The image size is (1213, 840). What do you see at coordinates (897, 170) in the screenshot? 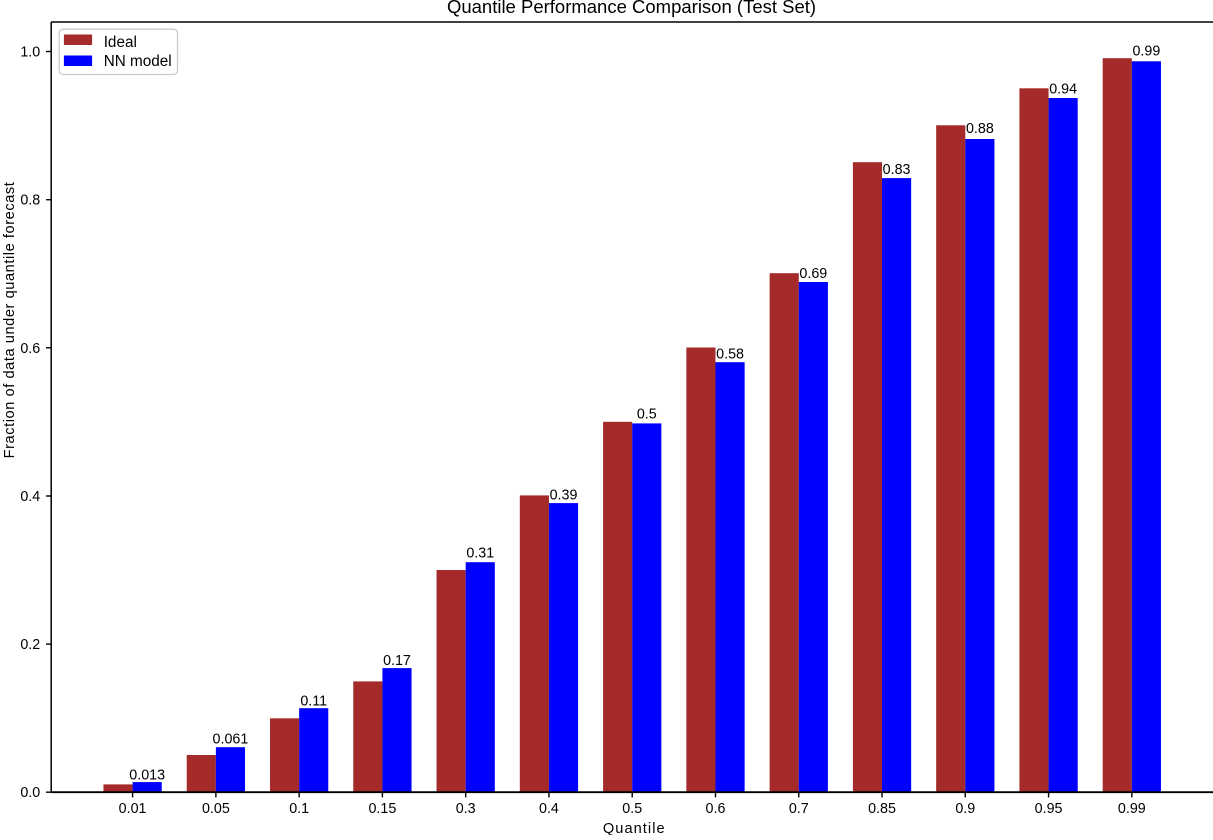
I see `svg-text: 0.83` at bounding box center [897, 170].